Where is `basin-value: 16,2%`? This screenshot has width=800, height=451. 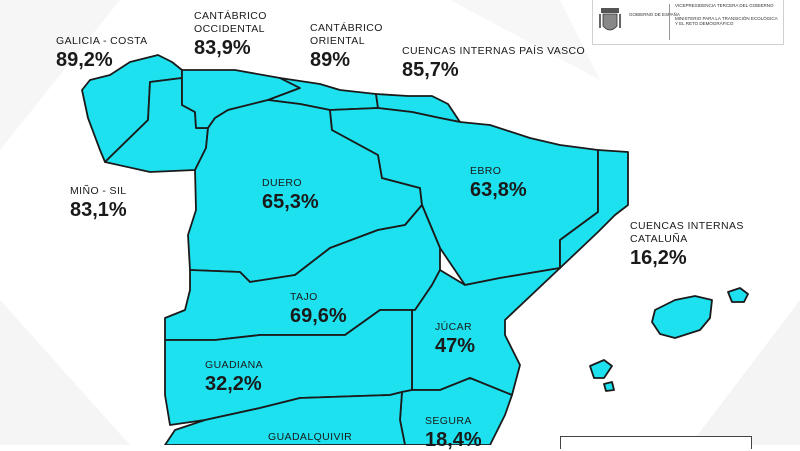
basin-value: 16,2% is located at coordinates (658, 258).